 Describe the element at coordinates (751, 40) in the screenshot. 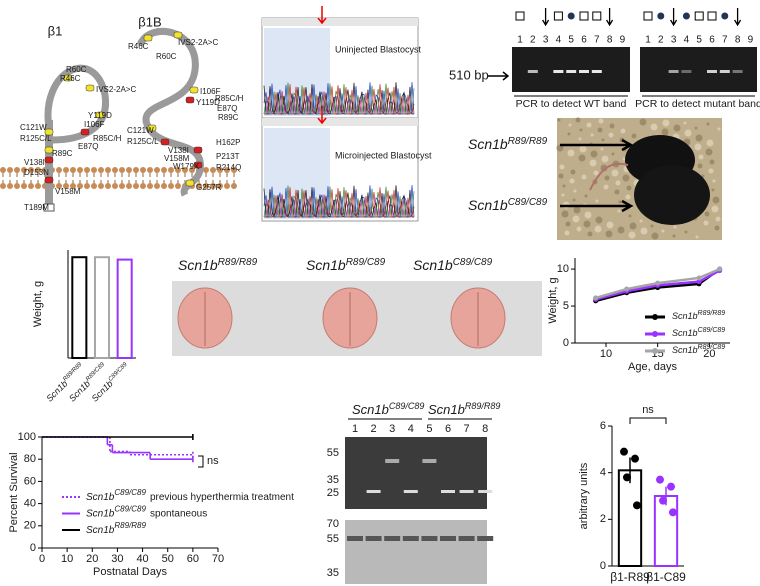

I see `lane-number: 9` at that location.